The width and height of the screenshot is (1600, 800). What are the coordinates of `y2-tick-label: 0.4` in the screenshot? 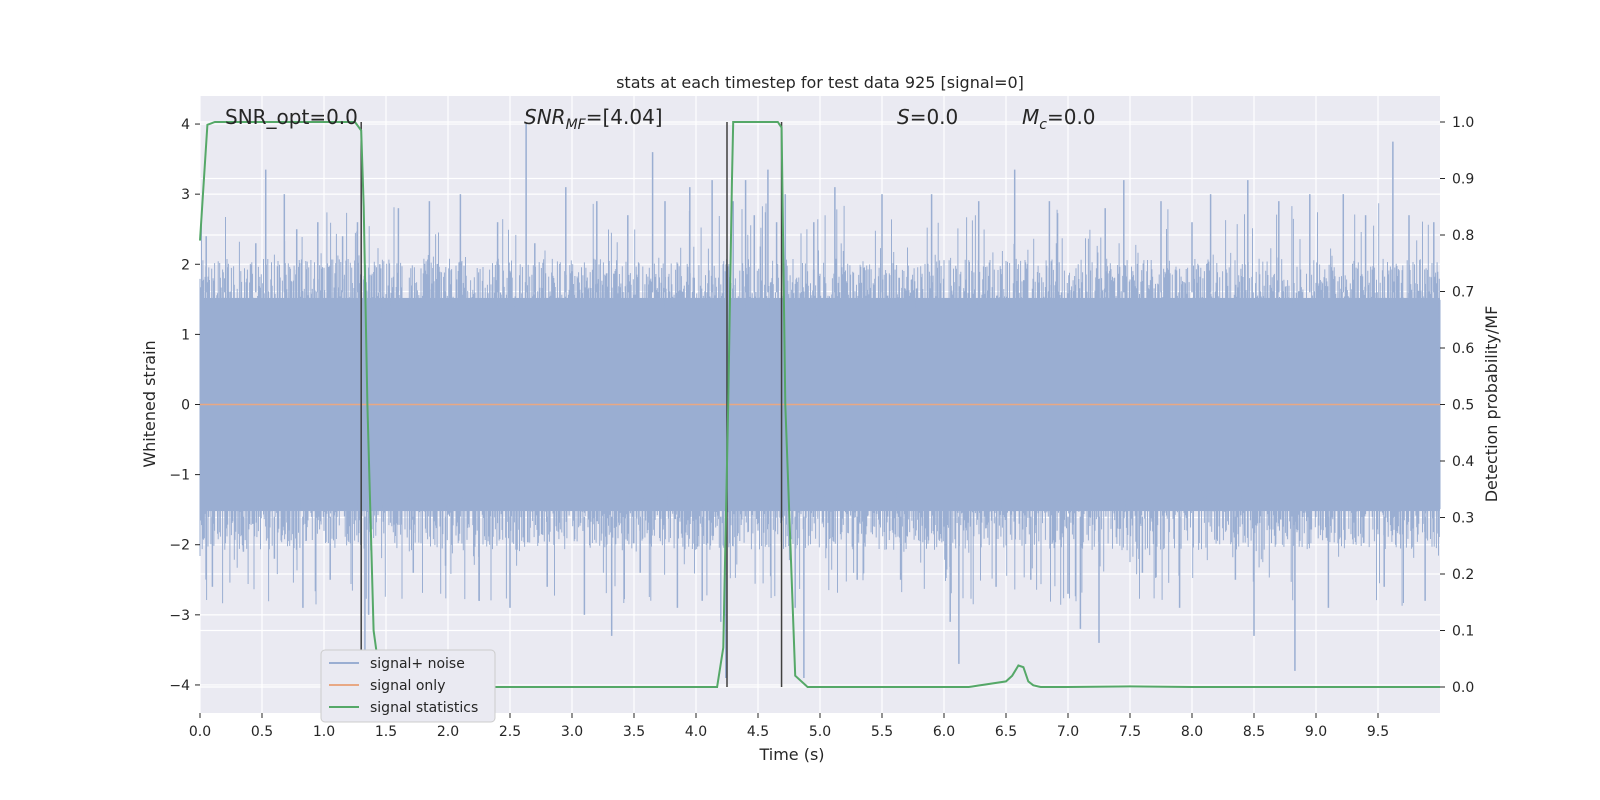 It's located at (1463, 462).